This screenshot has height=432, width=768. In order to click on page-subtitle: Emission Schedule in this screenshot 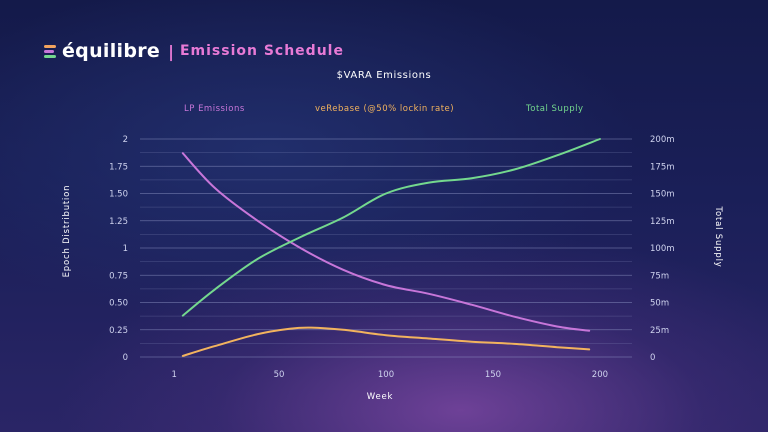, I will do `click(261, 51)`.